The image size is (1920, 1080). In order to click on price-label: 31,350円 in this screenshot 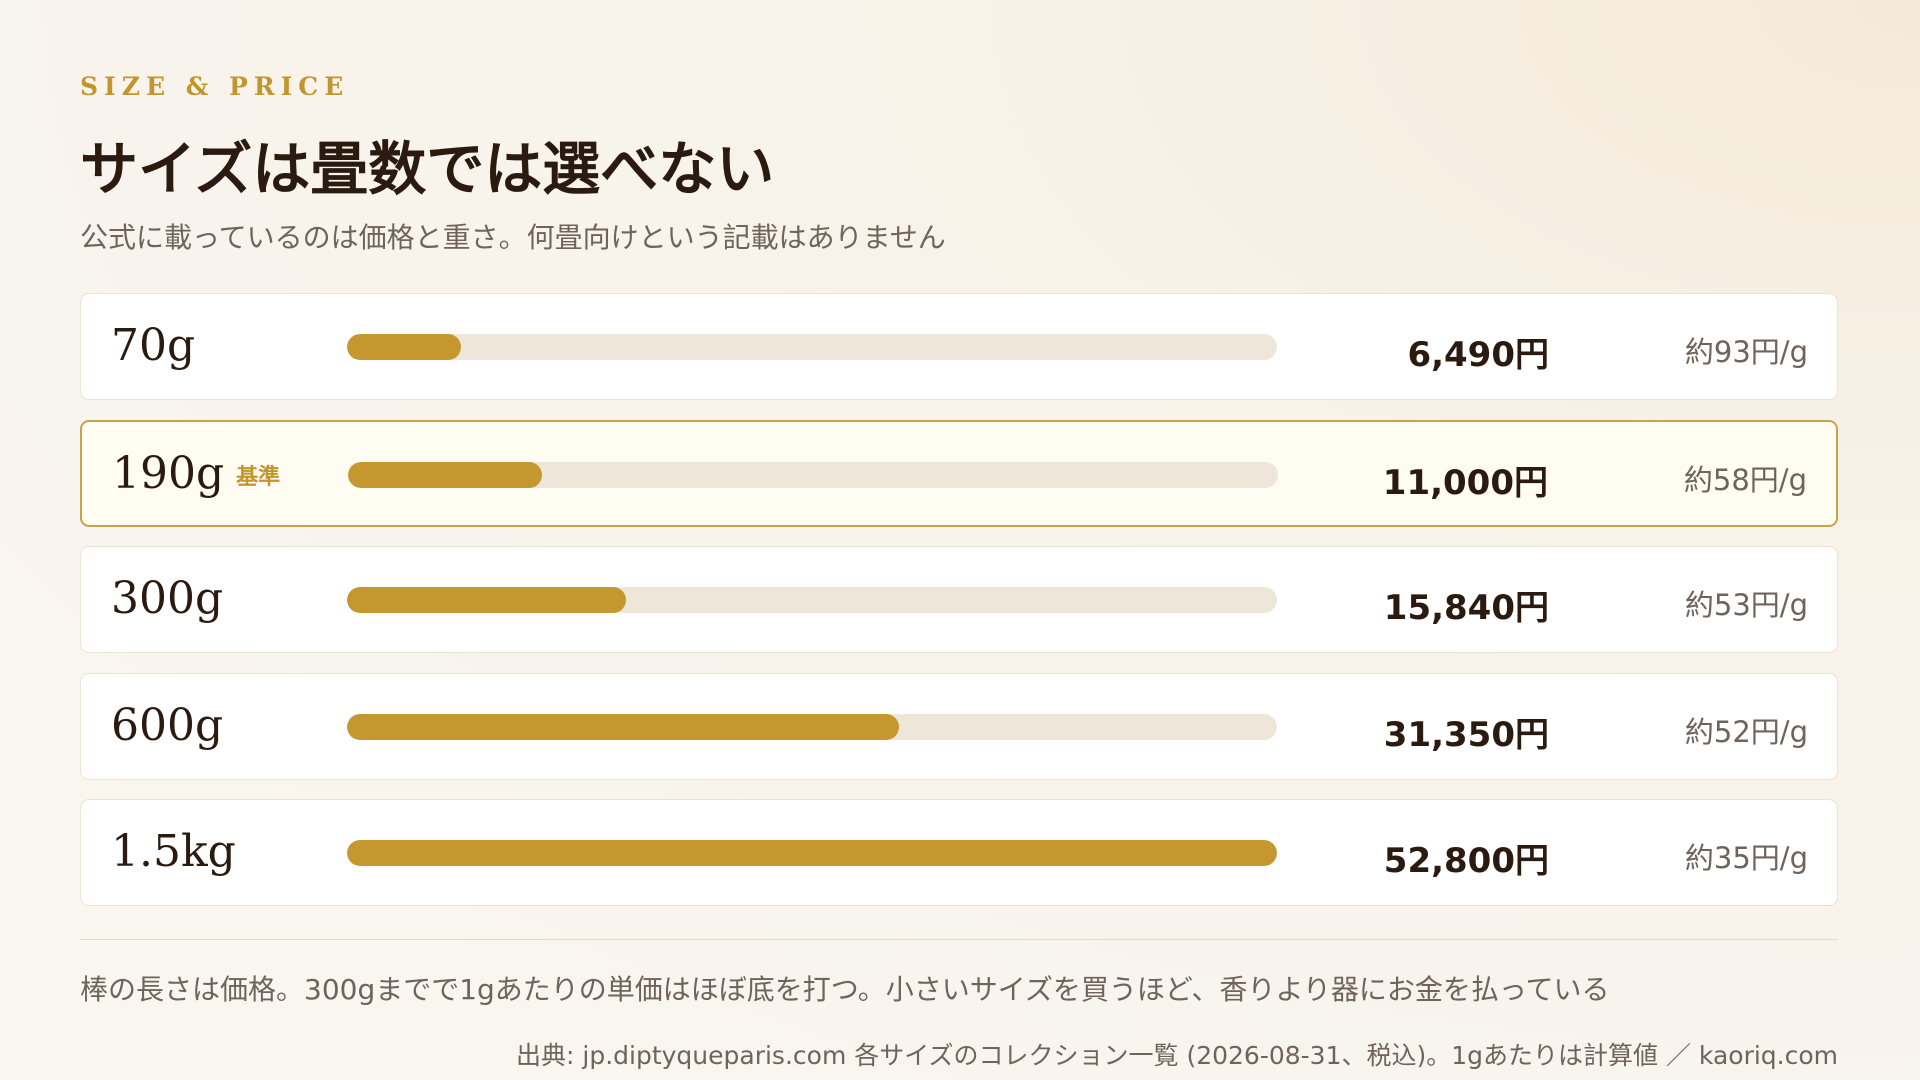, I will do `click(1466, 734)`.